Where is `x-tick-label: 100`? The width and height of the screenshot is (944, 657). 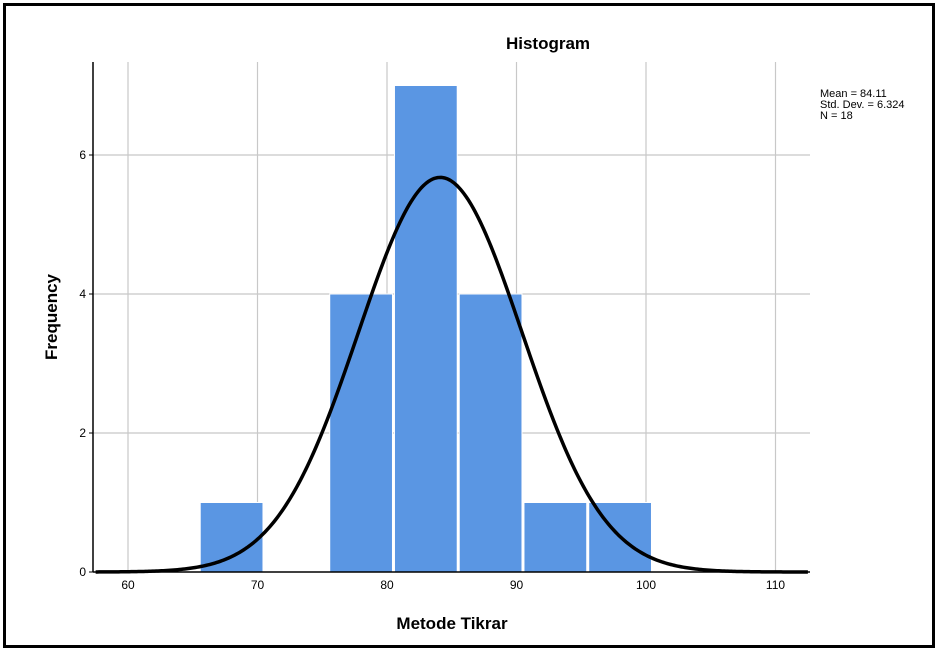
x-tick-label: 100 is located at coordinates (646, 585).